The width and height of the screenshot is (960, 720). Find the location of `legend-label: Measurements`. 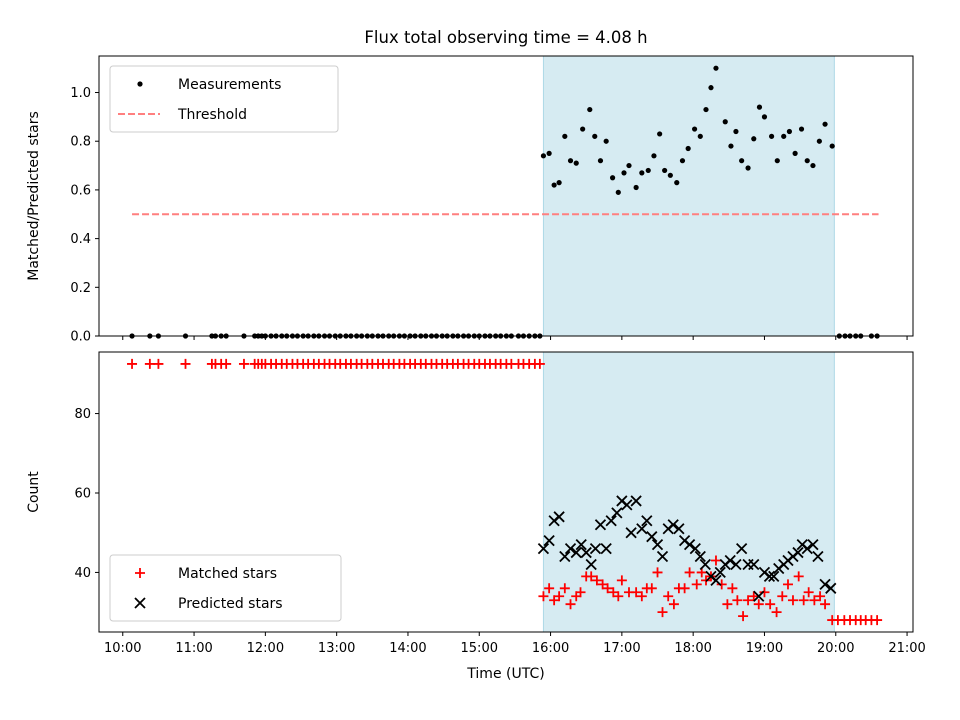

legend-label: Measurements is located at coordinates (229, 85).